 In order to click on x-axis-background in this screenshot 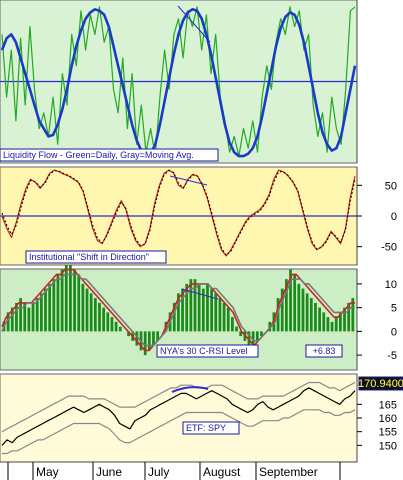, I will do `click(178, 471)`.